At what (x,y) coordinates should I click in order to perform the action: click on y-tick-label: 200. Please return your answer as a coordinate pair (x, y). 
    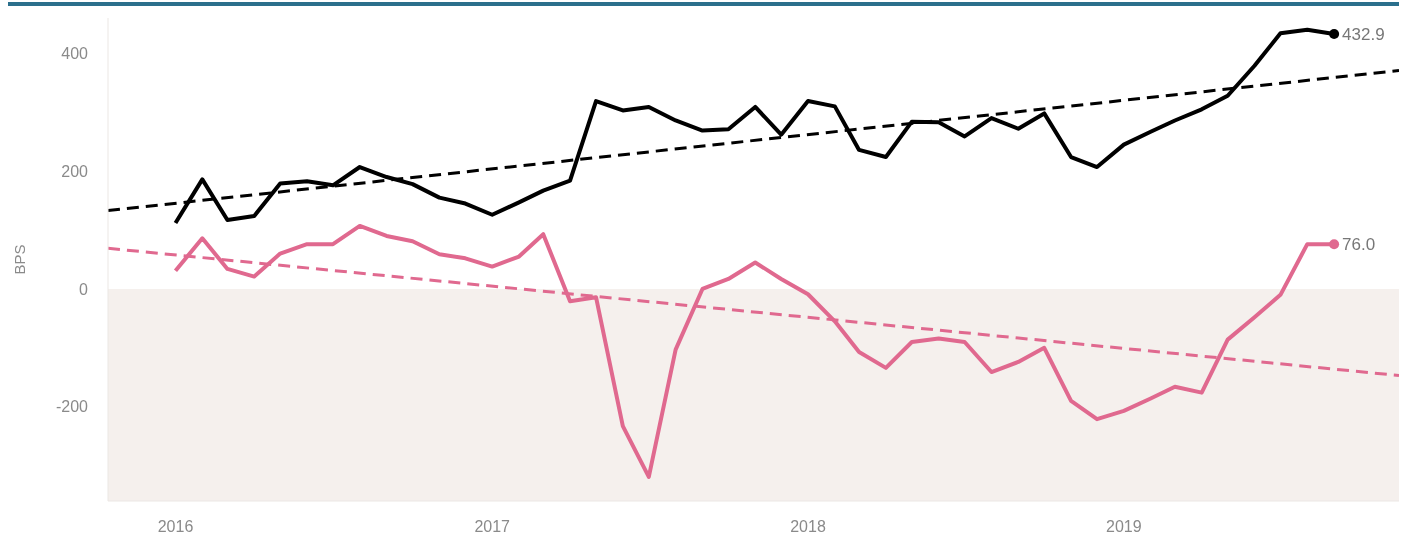
    Looking at the image, I should click on (75, 171).